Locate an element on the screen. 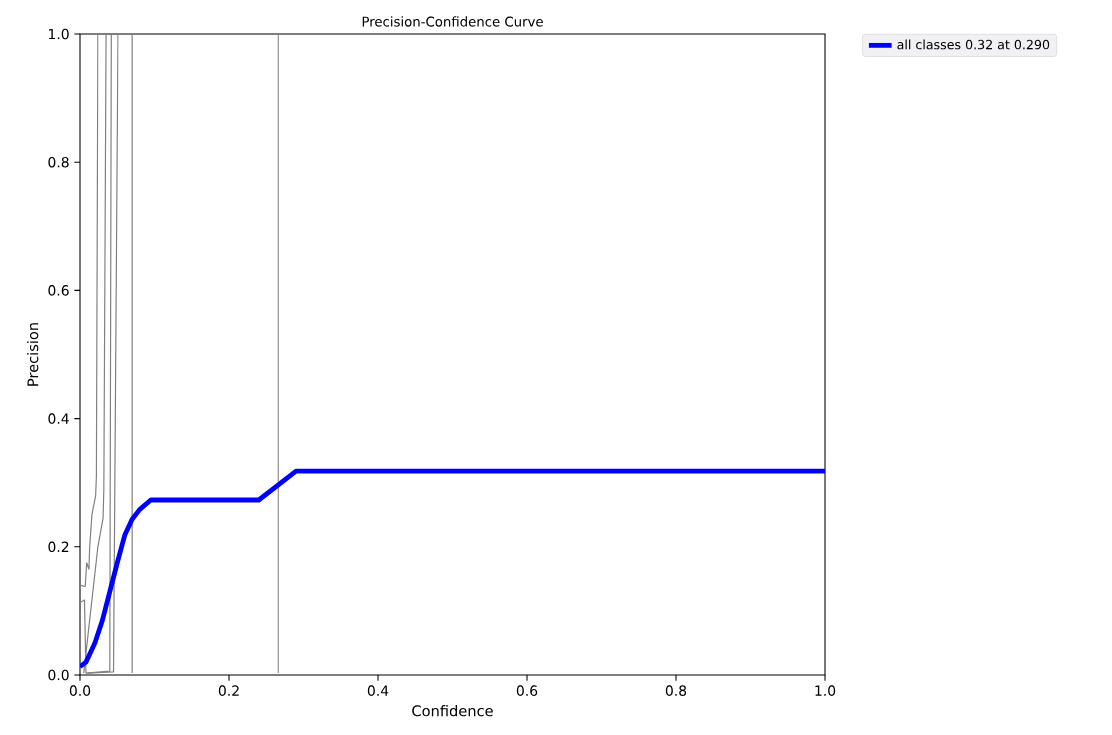 The height and width of the screenshot is (735, 1112). x-tick-label: 0.2 is located at coordinates (228, 690).